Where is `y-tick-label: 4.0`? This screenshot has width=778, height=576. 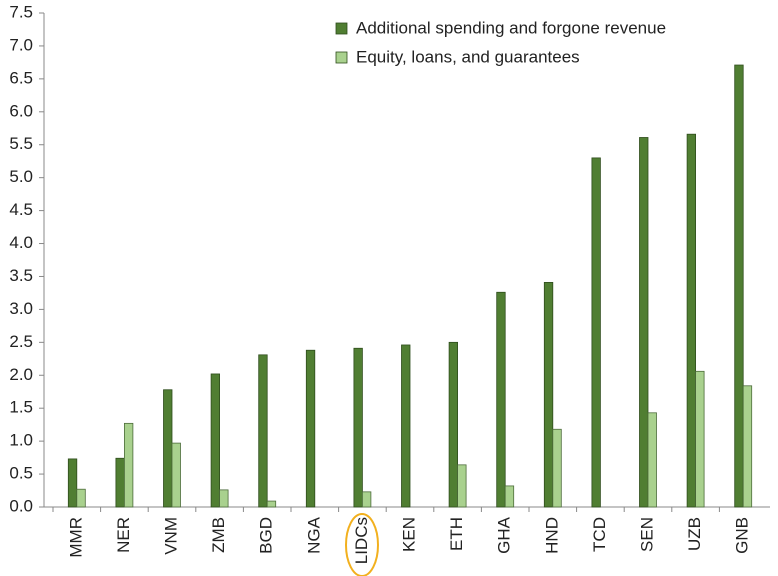 y-tick-label: 4.0 is located at coordinates (21, 242).